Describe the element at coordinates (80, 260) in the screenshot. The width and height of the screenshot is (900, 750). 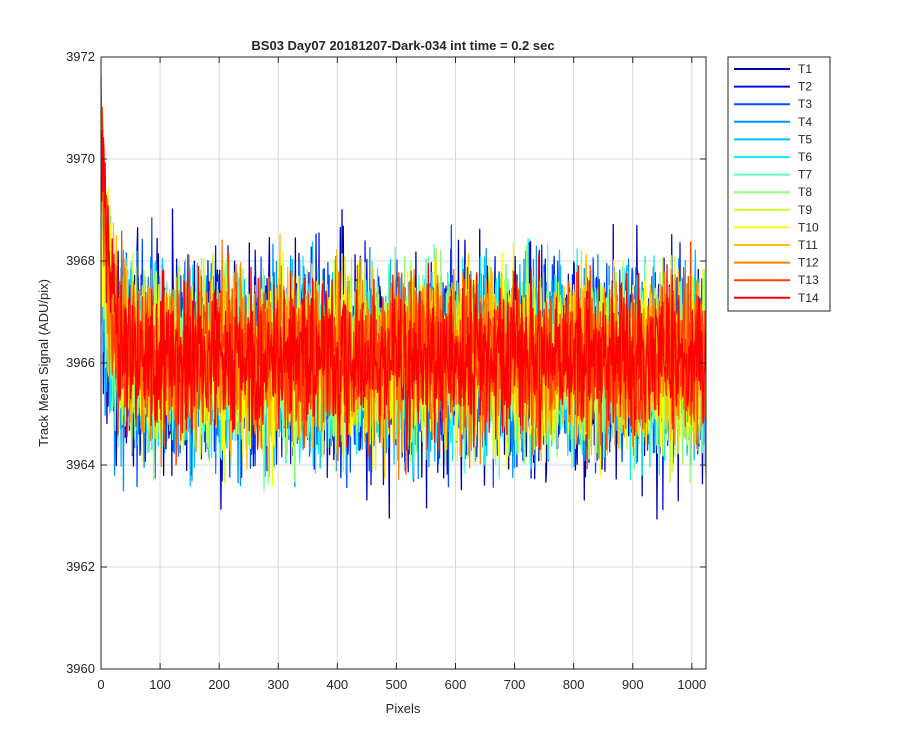
I see `y-tick-label: 3968` at that location.